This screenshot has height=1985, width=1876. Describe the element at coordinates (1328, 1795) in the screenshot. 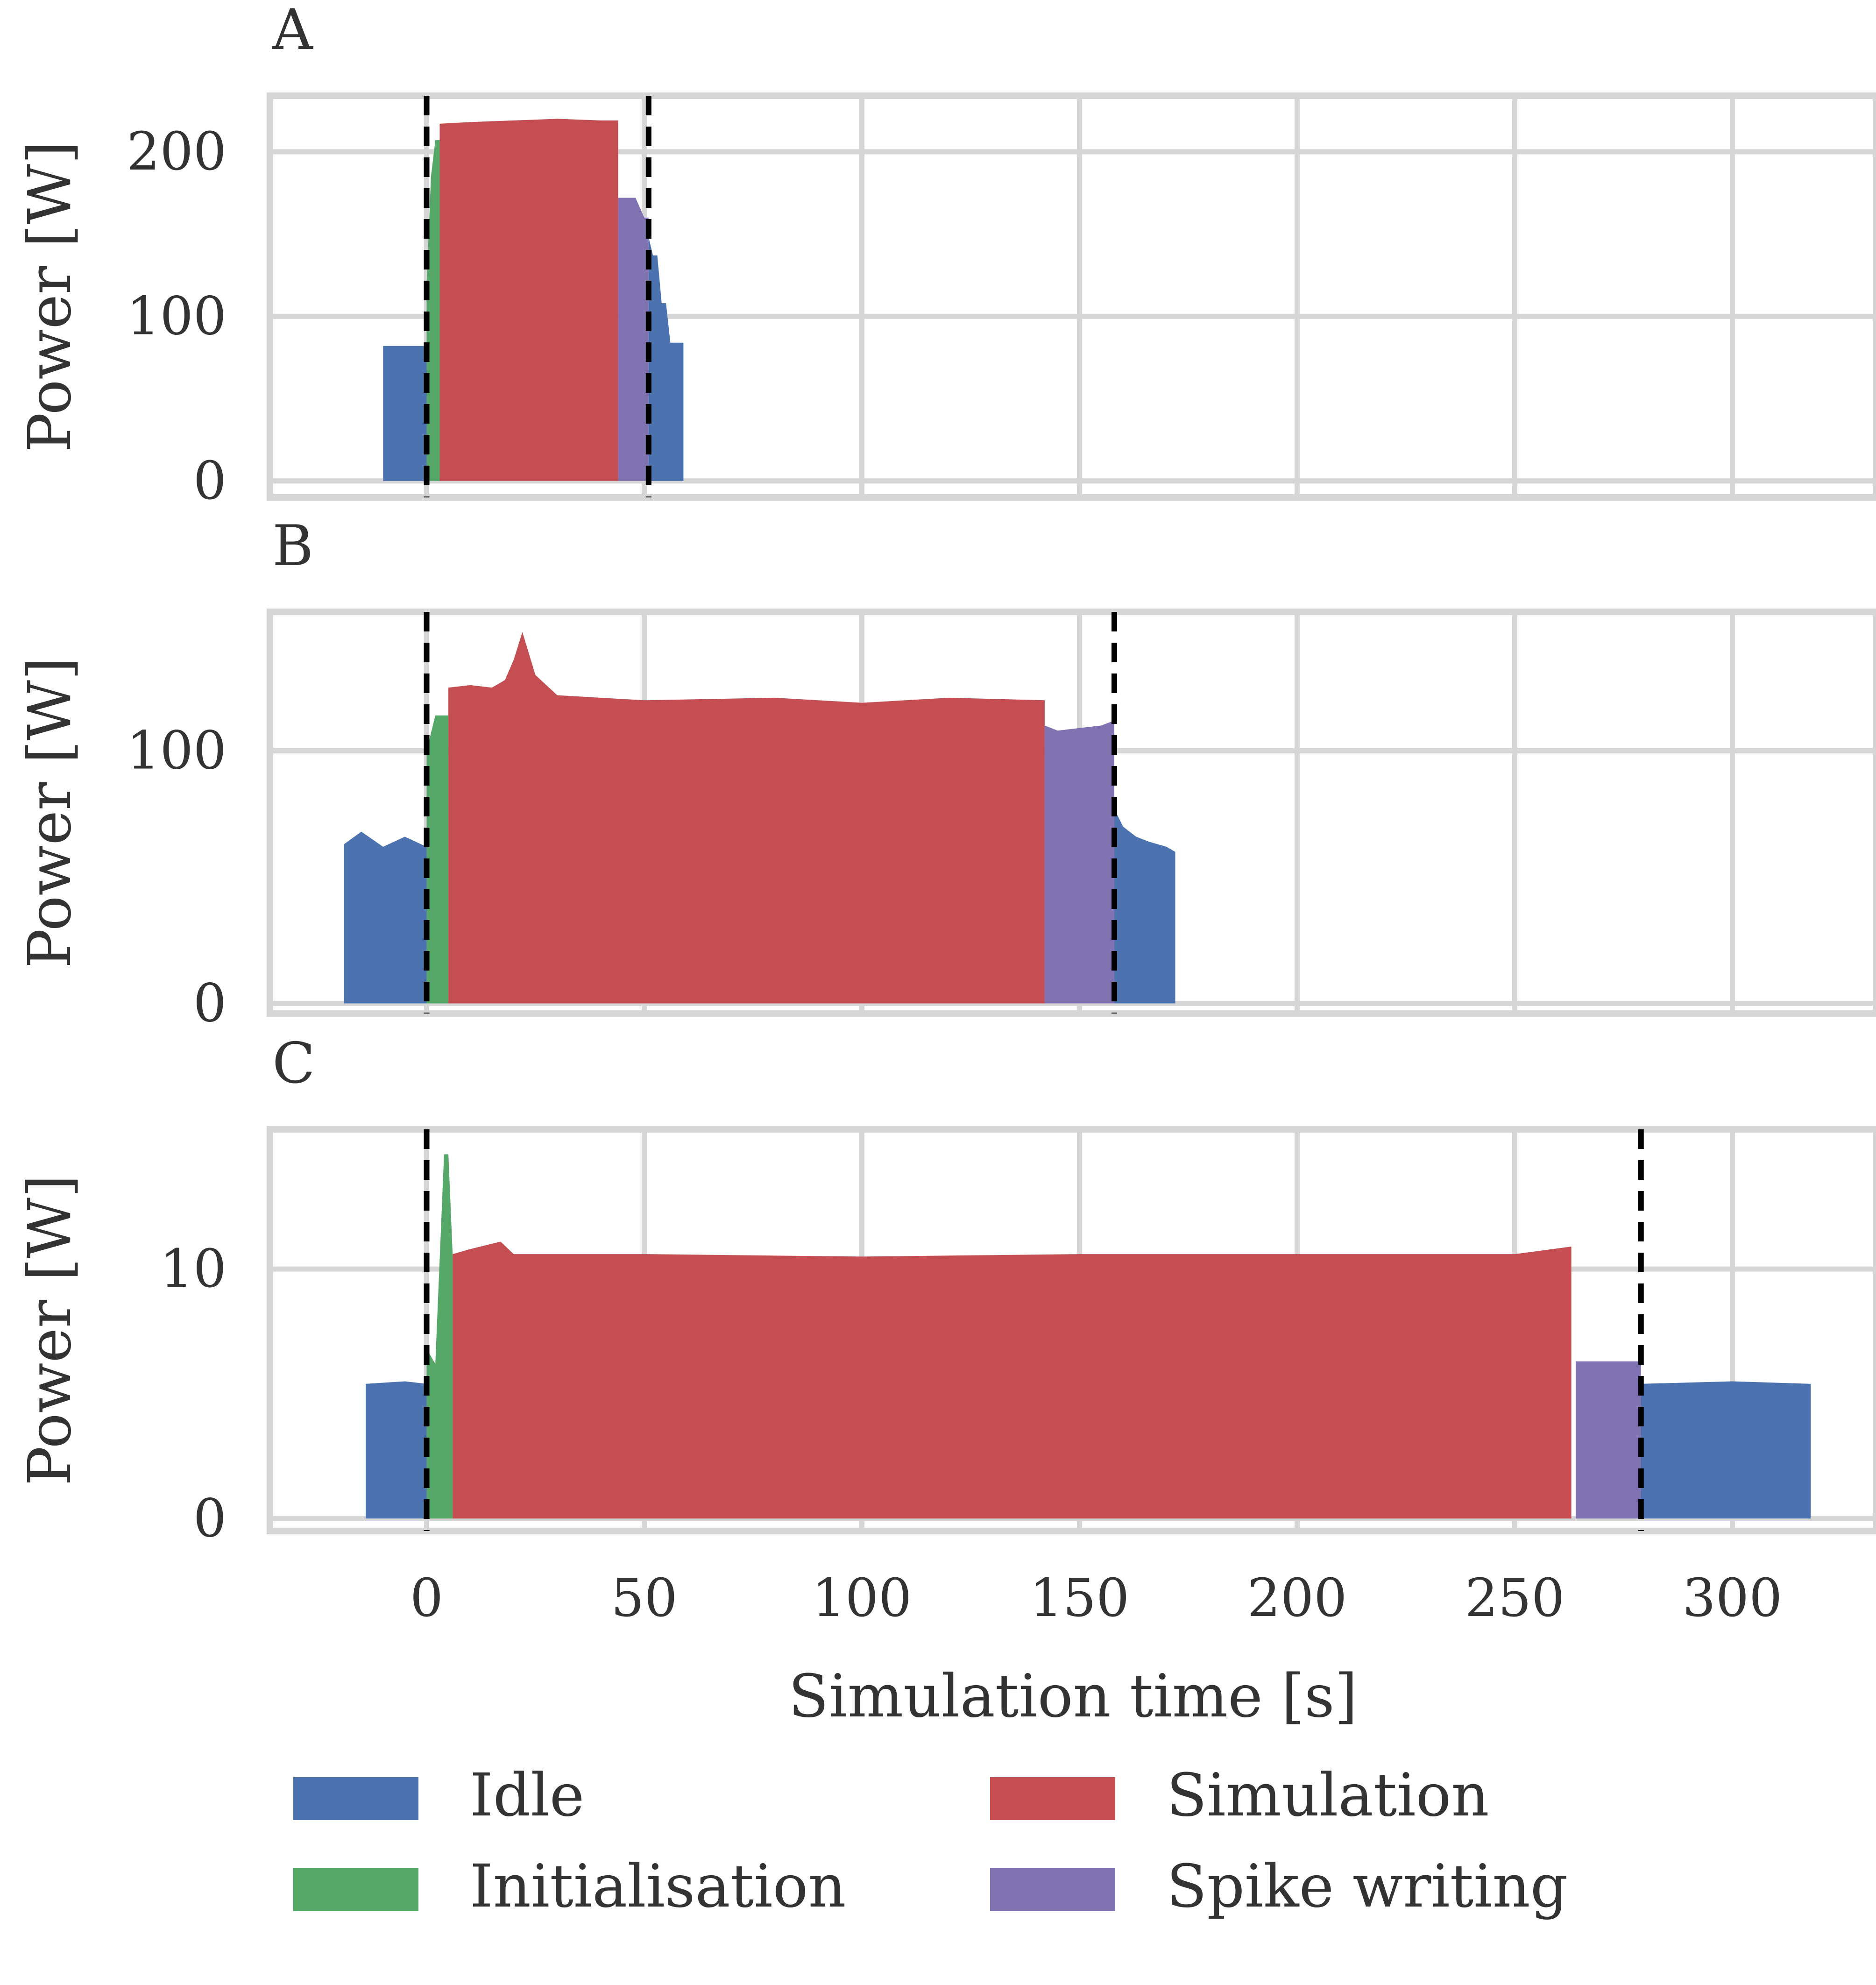

I see `legend-label: Simulation` at that location.